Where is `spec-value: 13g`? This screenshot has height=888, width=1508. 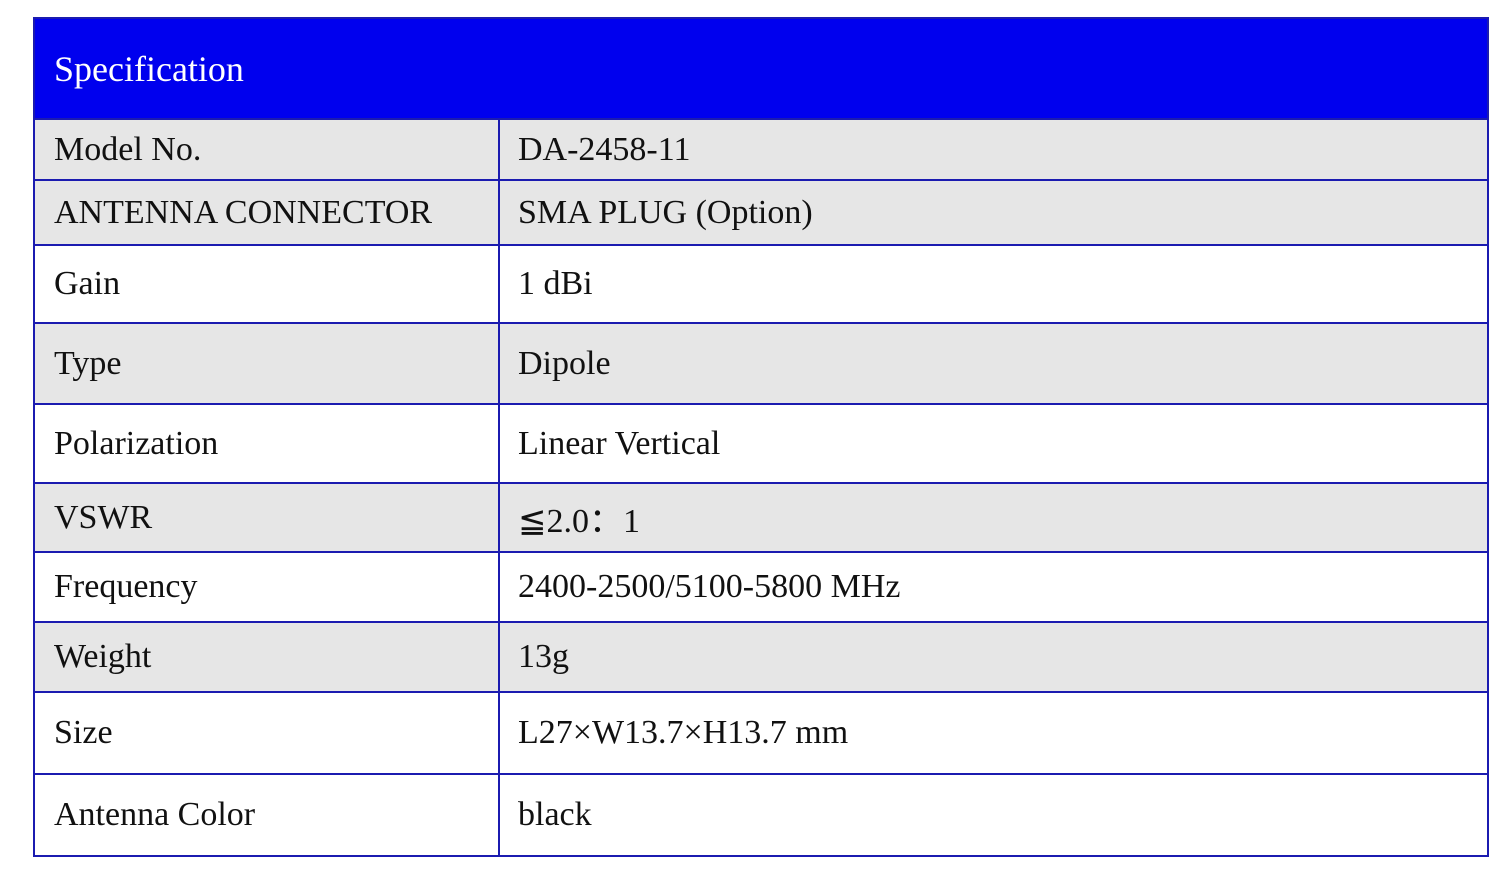 spec-value: 13g is located at coordinates (543, 656).